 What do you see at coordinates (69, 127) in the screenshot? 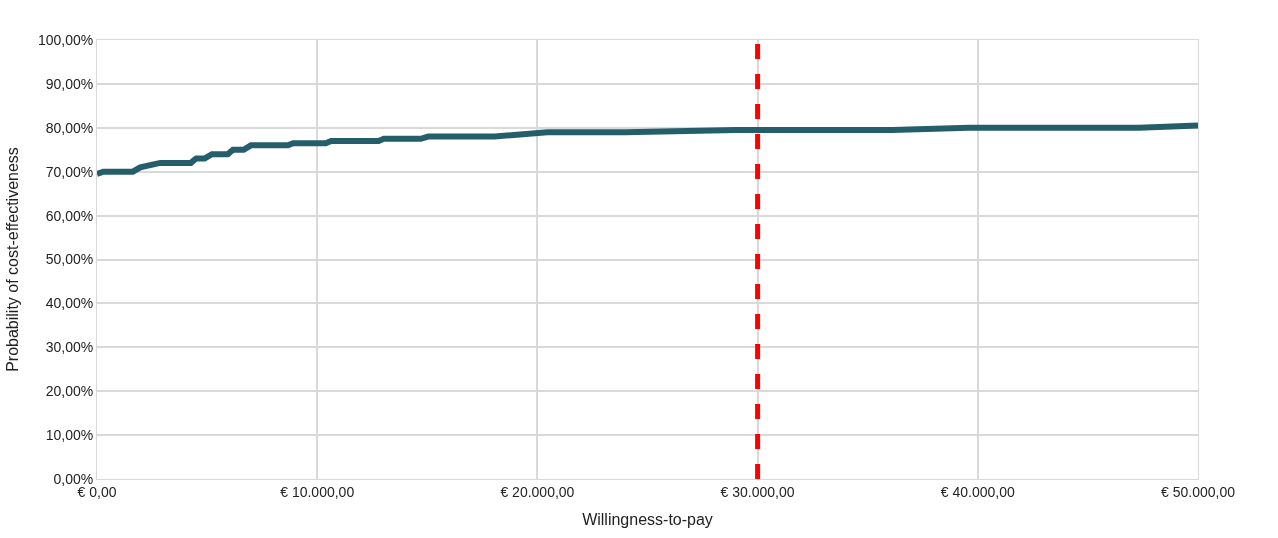
I see `y-tick-label: 80,00%` at bounding box center [69, 127].